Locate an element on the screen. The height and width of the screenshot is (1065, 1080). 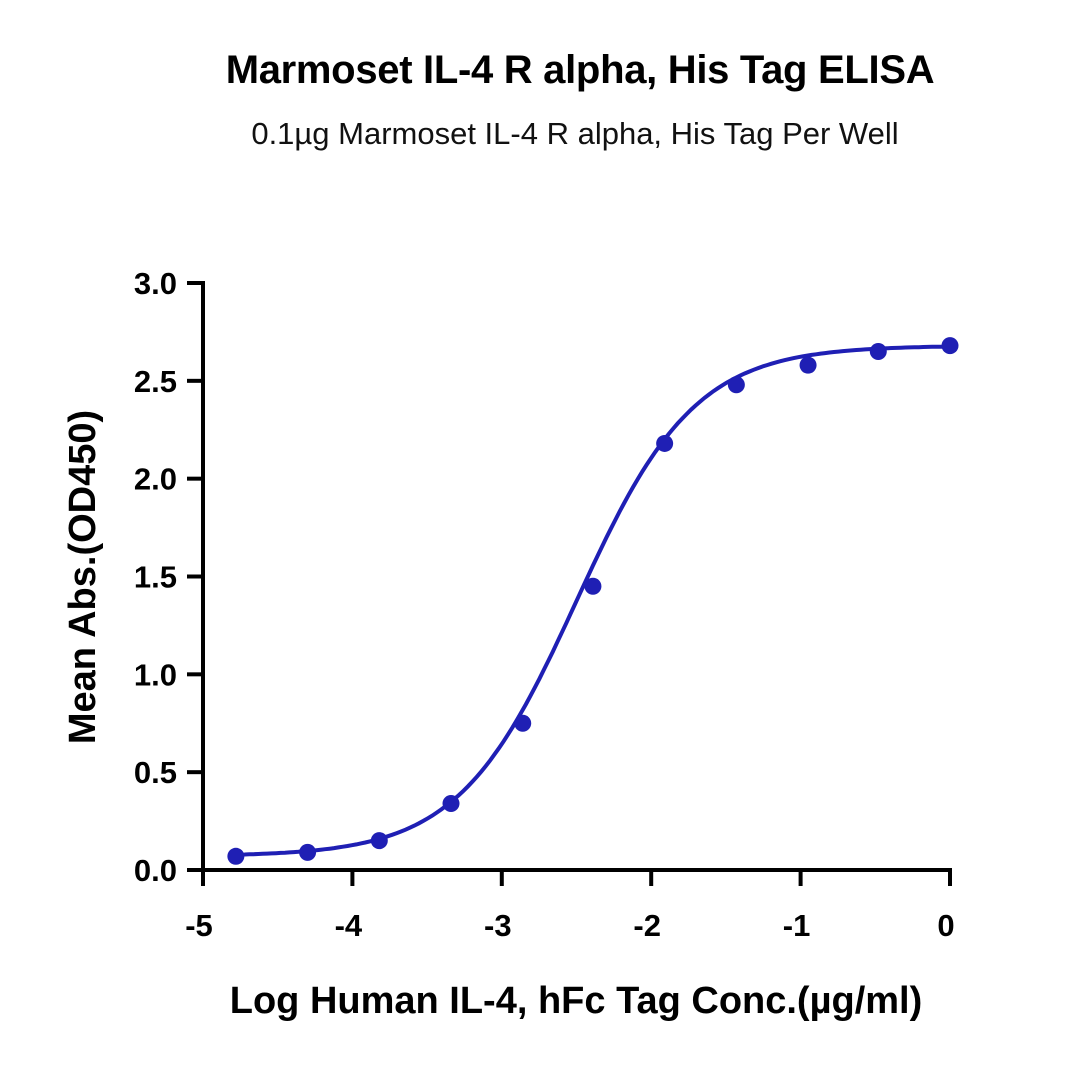
x-tick-label: 0 is located at coordinates (945, 925).